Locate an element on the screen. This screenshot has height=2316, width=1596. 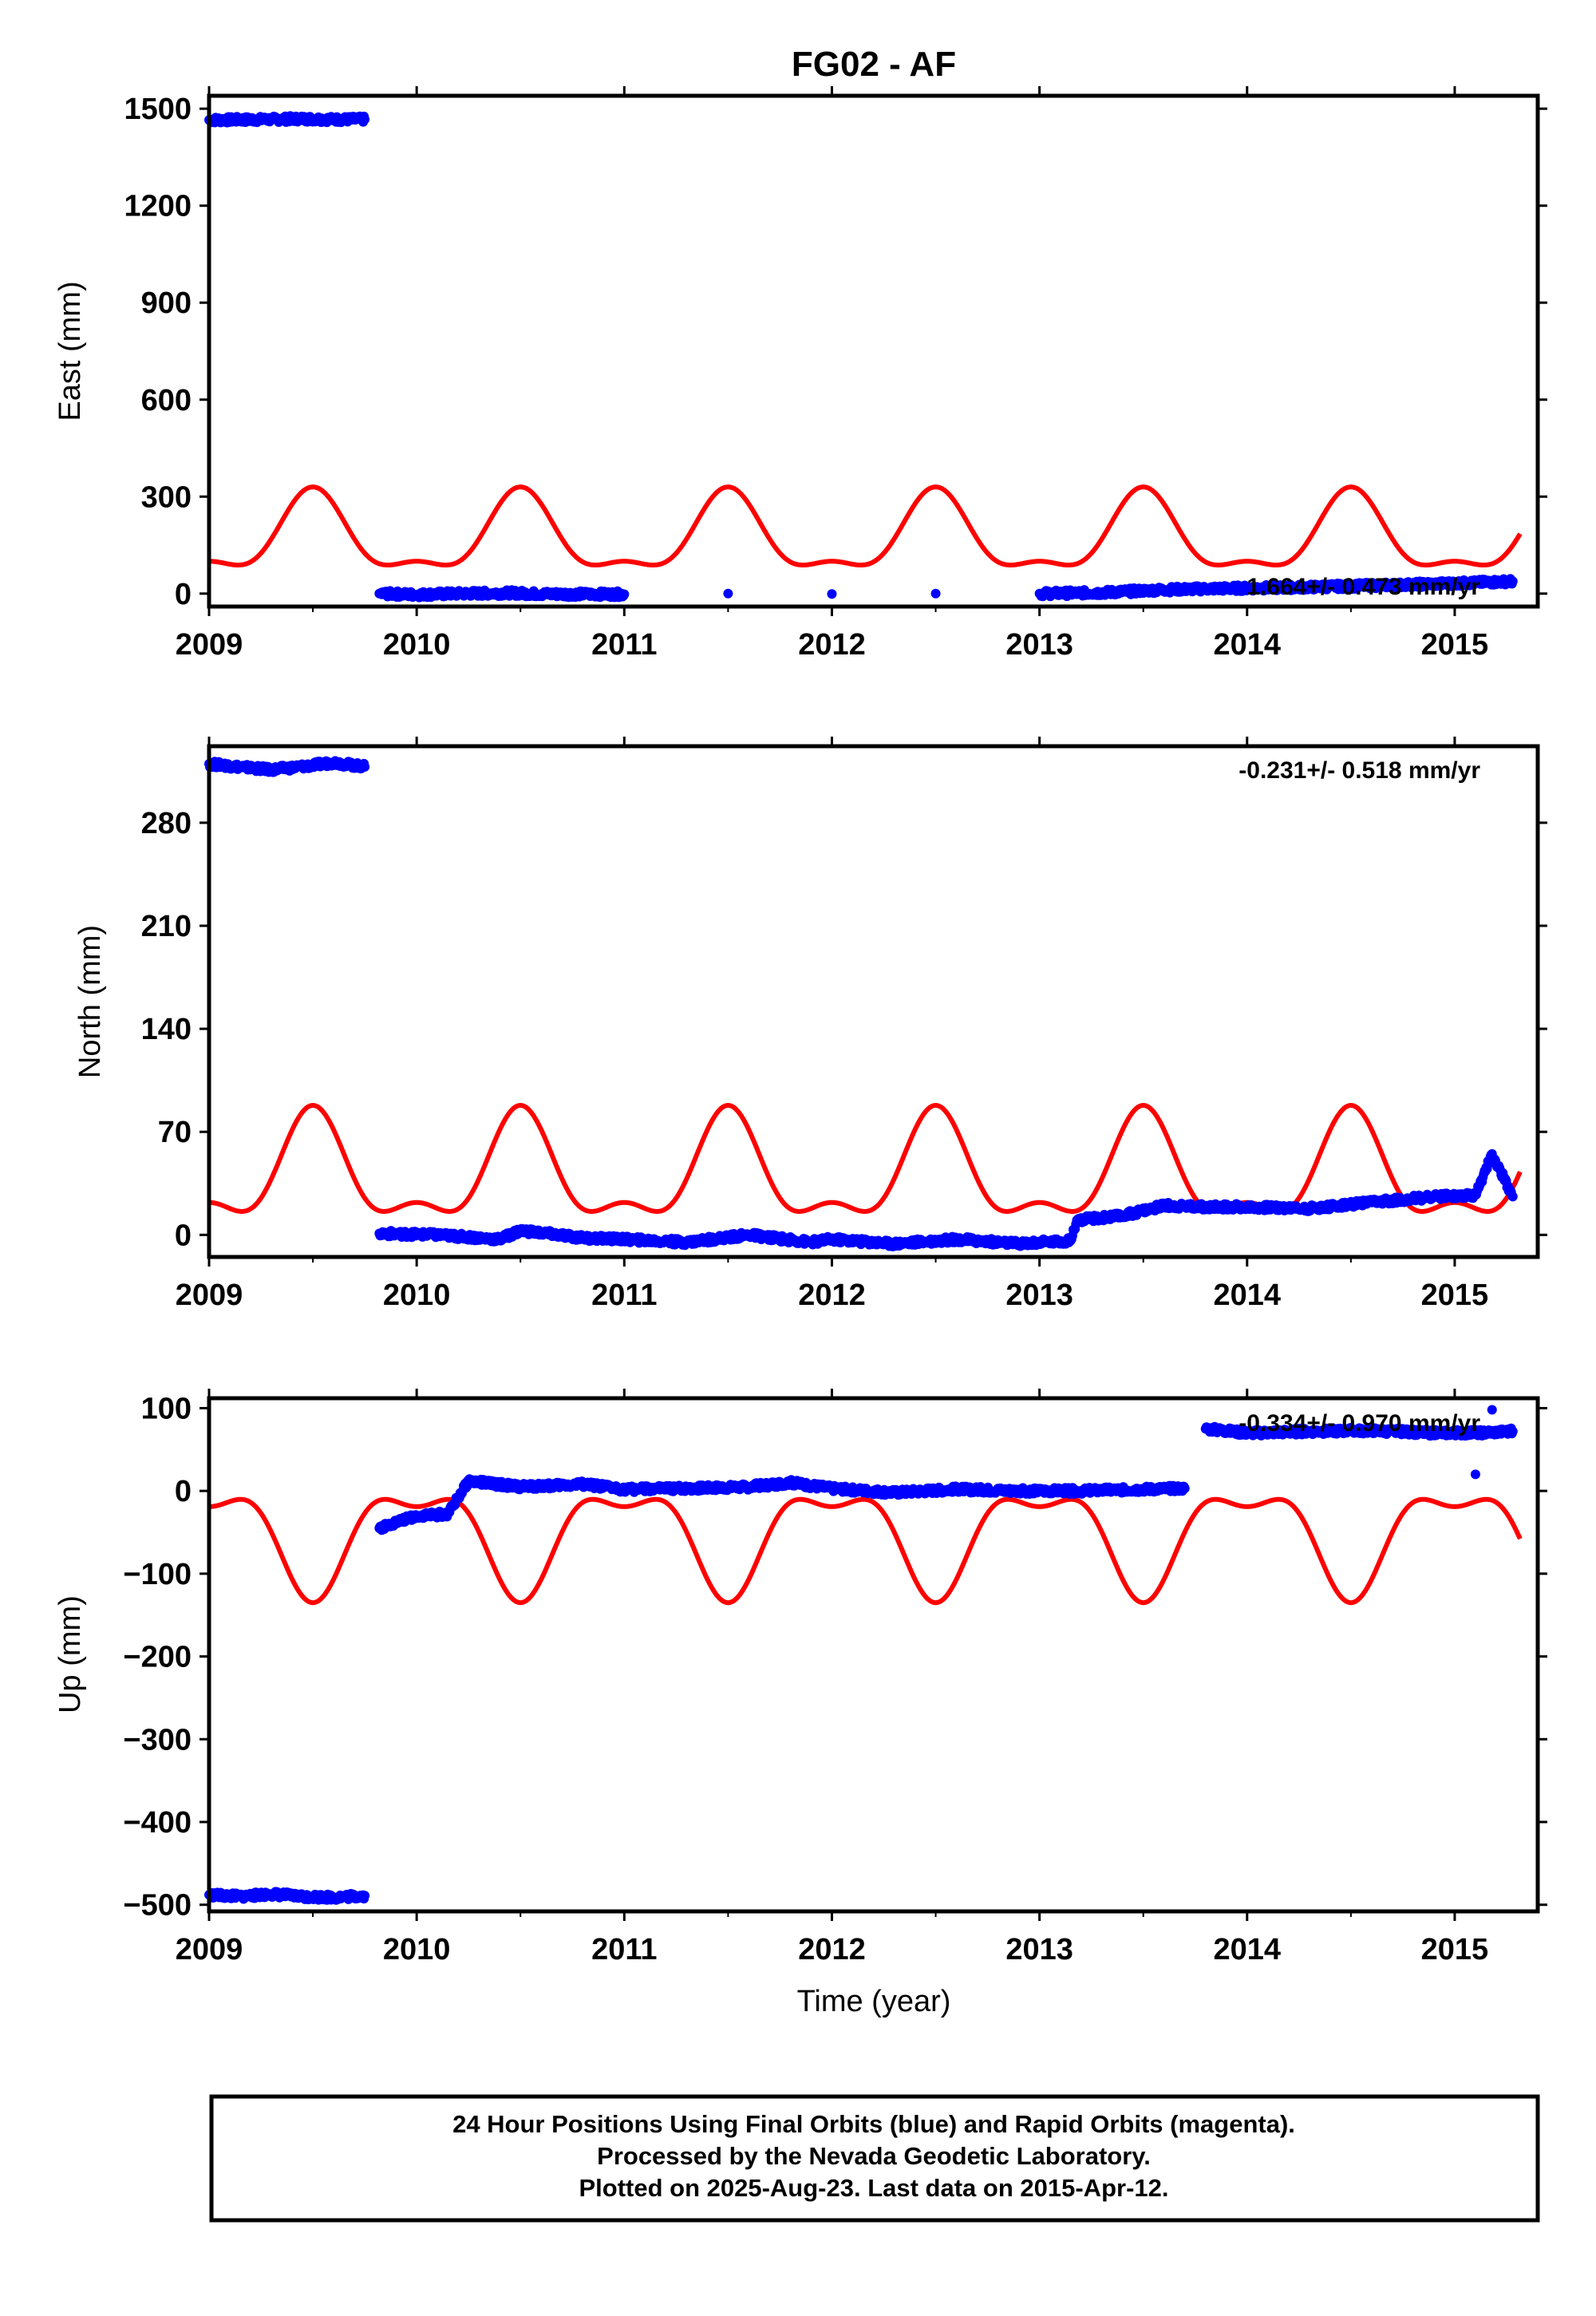
east-xtick-label: 2010 is located at coordinates (417, 645).